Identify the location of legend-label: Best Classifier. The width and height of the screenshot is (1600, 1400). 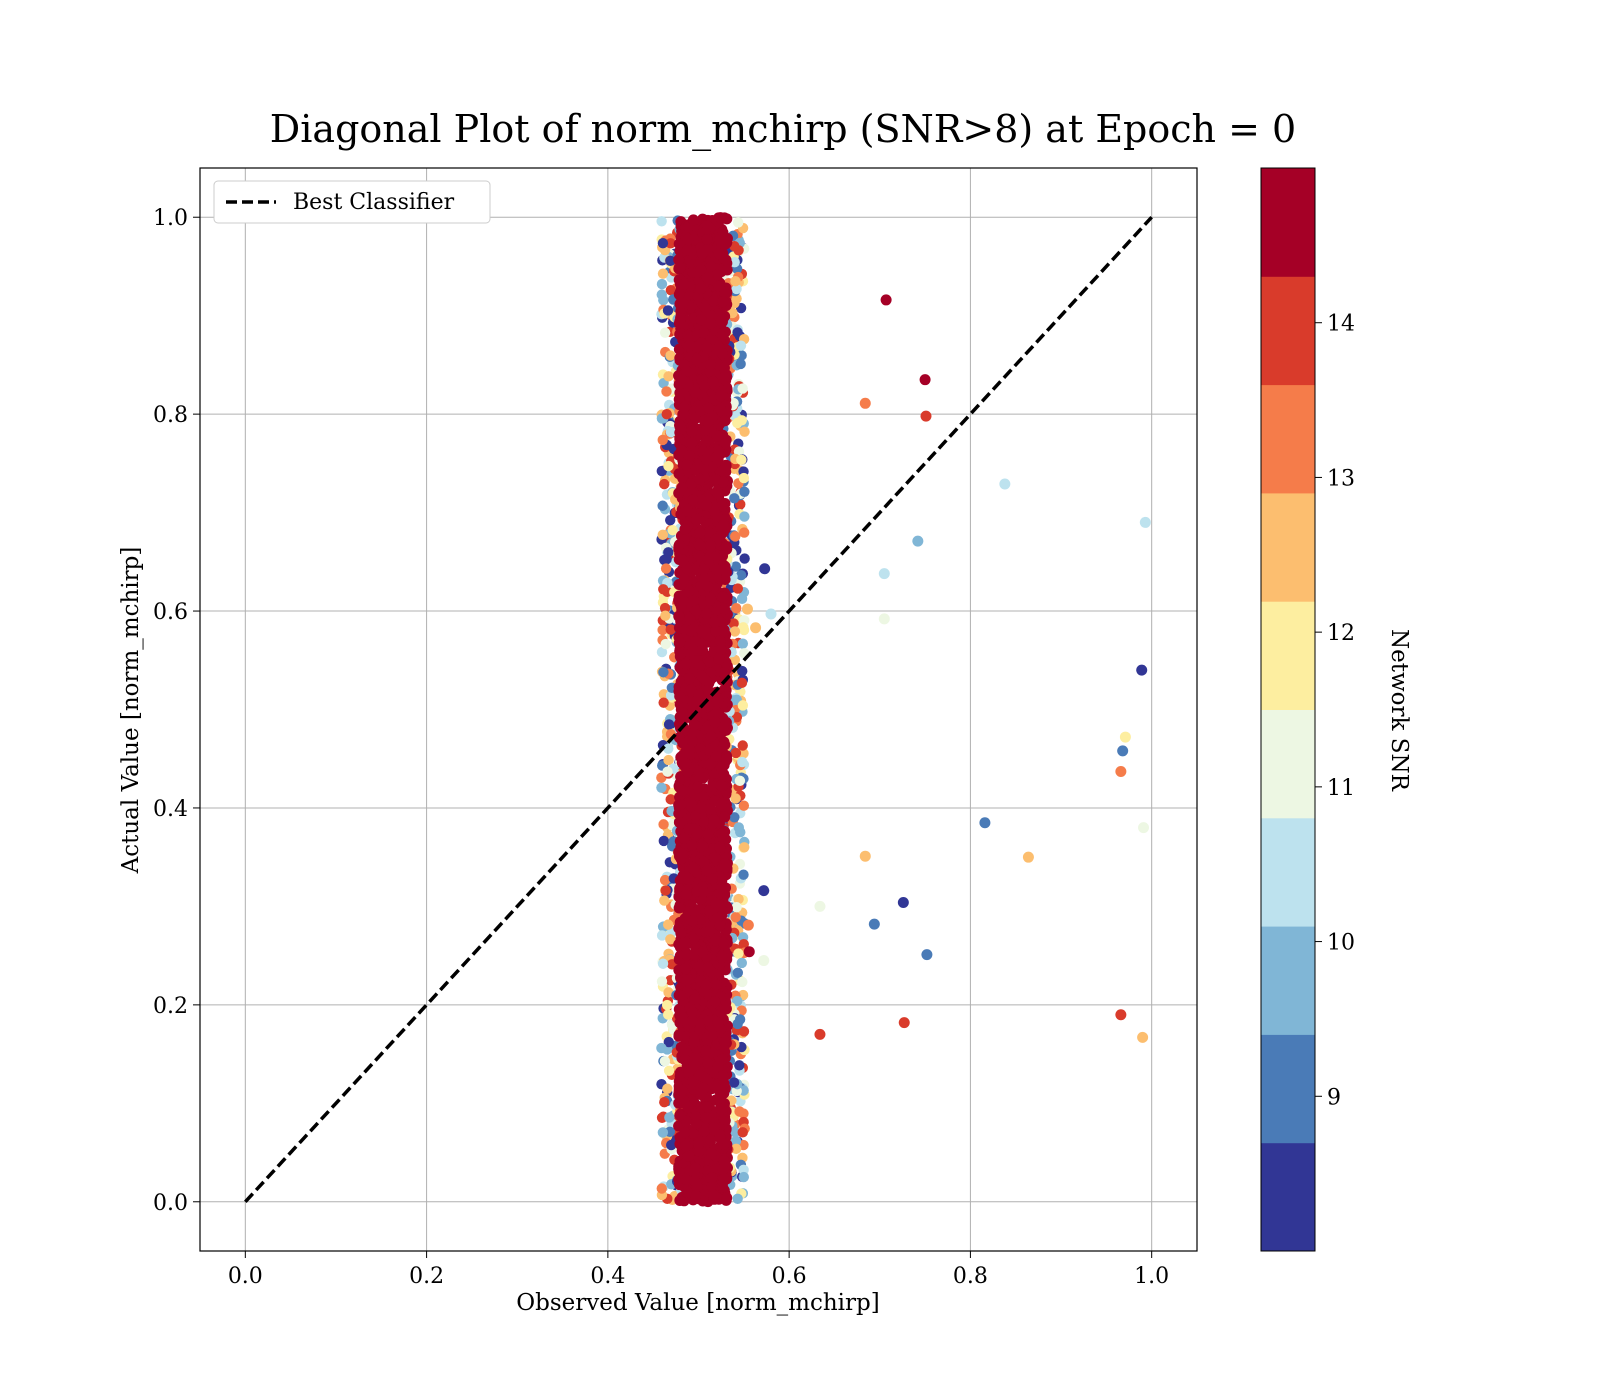
(374, 202).